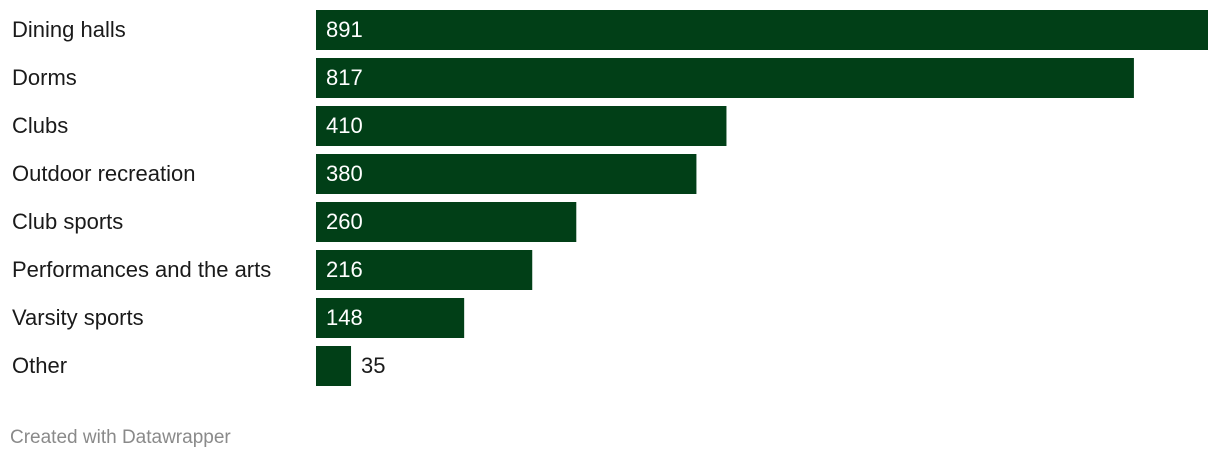  Describe the element at coordinates (344, 317) in the screenshot. I see `value-label: 148` at that location.